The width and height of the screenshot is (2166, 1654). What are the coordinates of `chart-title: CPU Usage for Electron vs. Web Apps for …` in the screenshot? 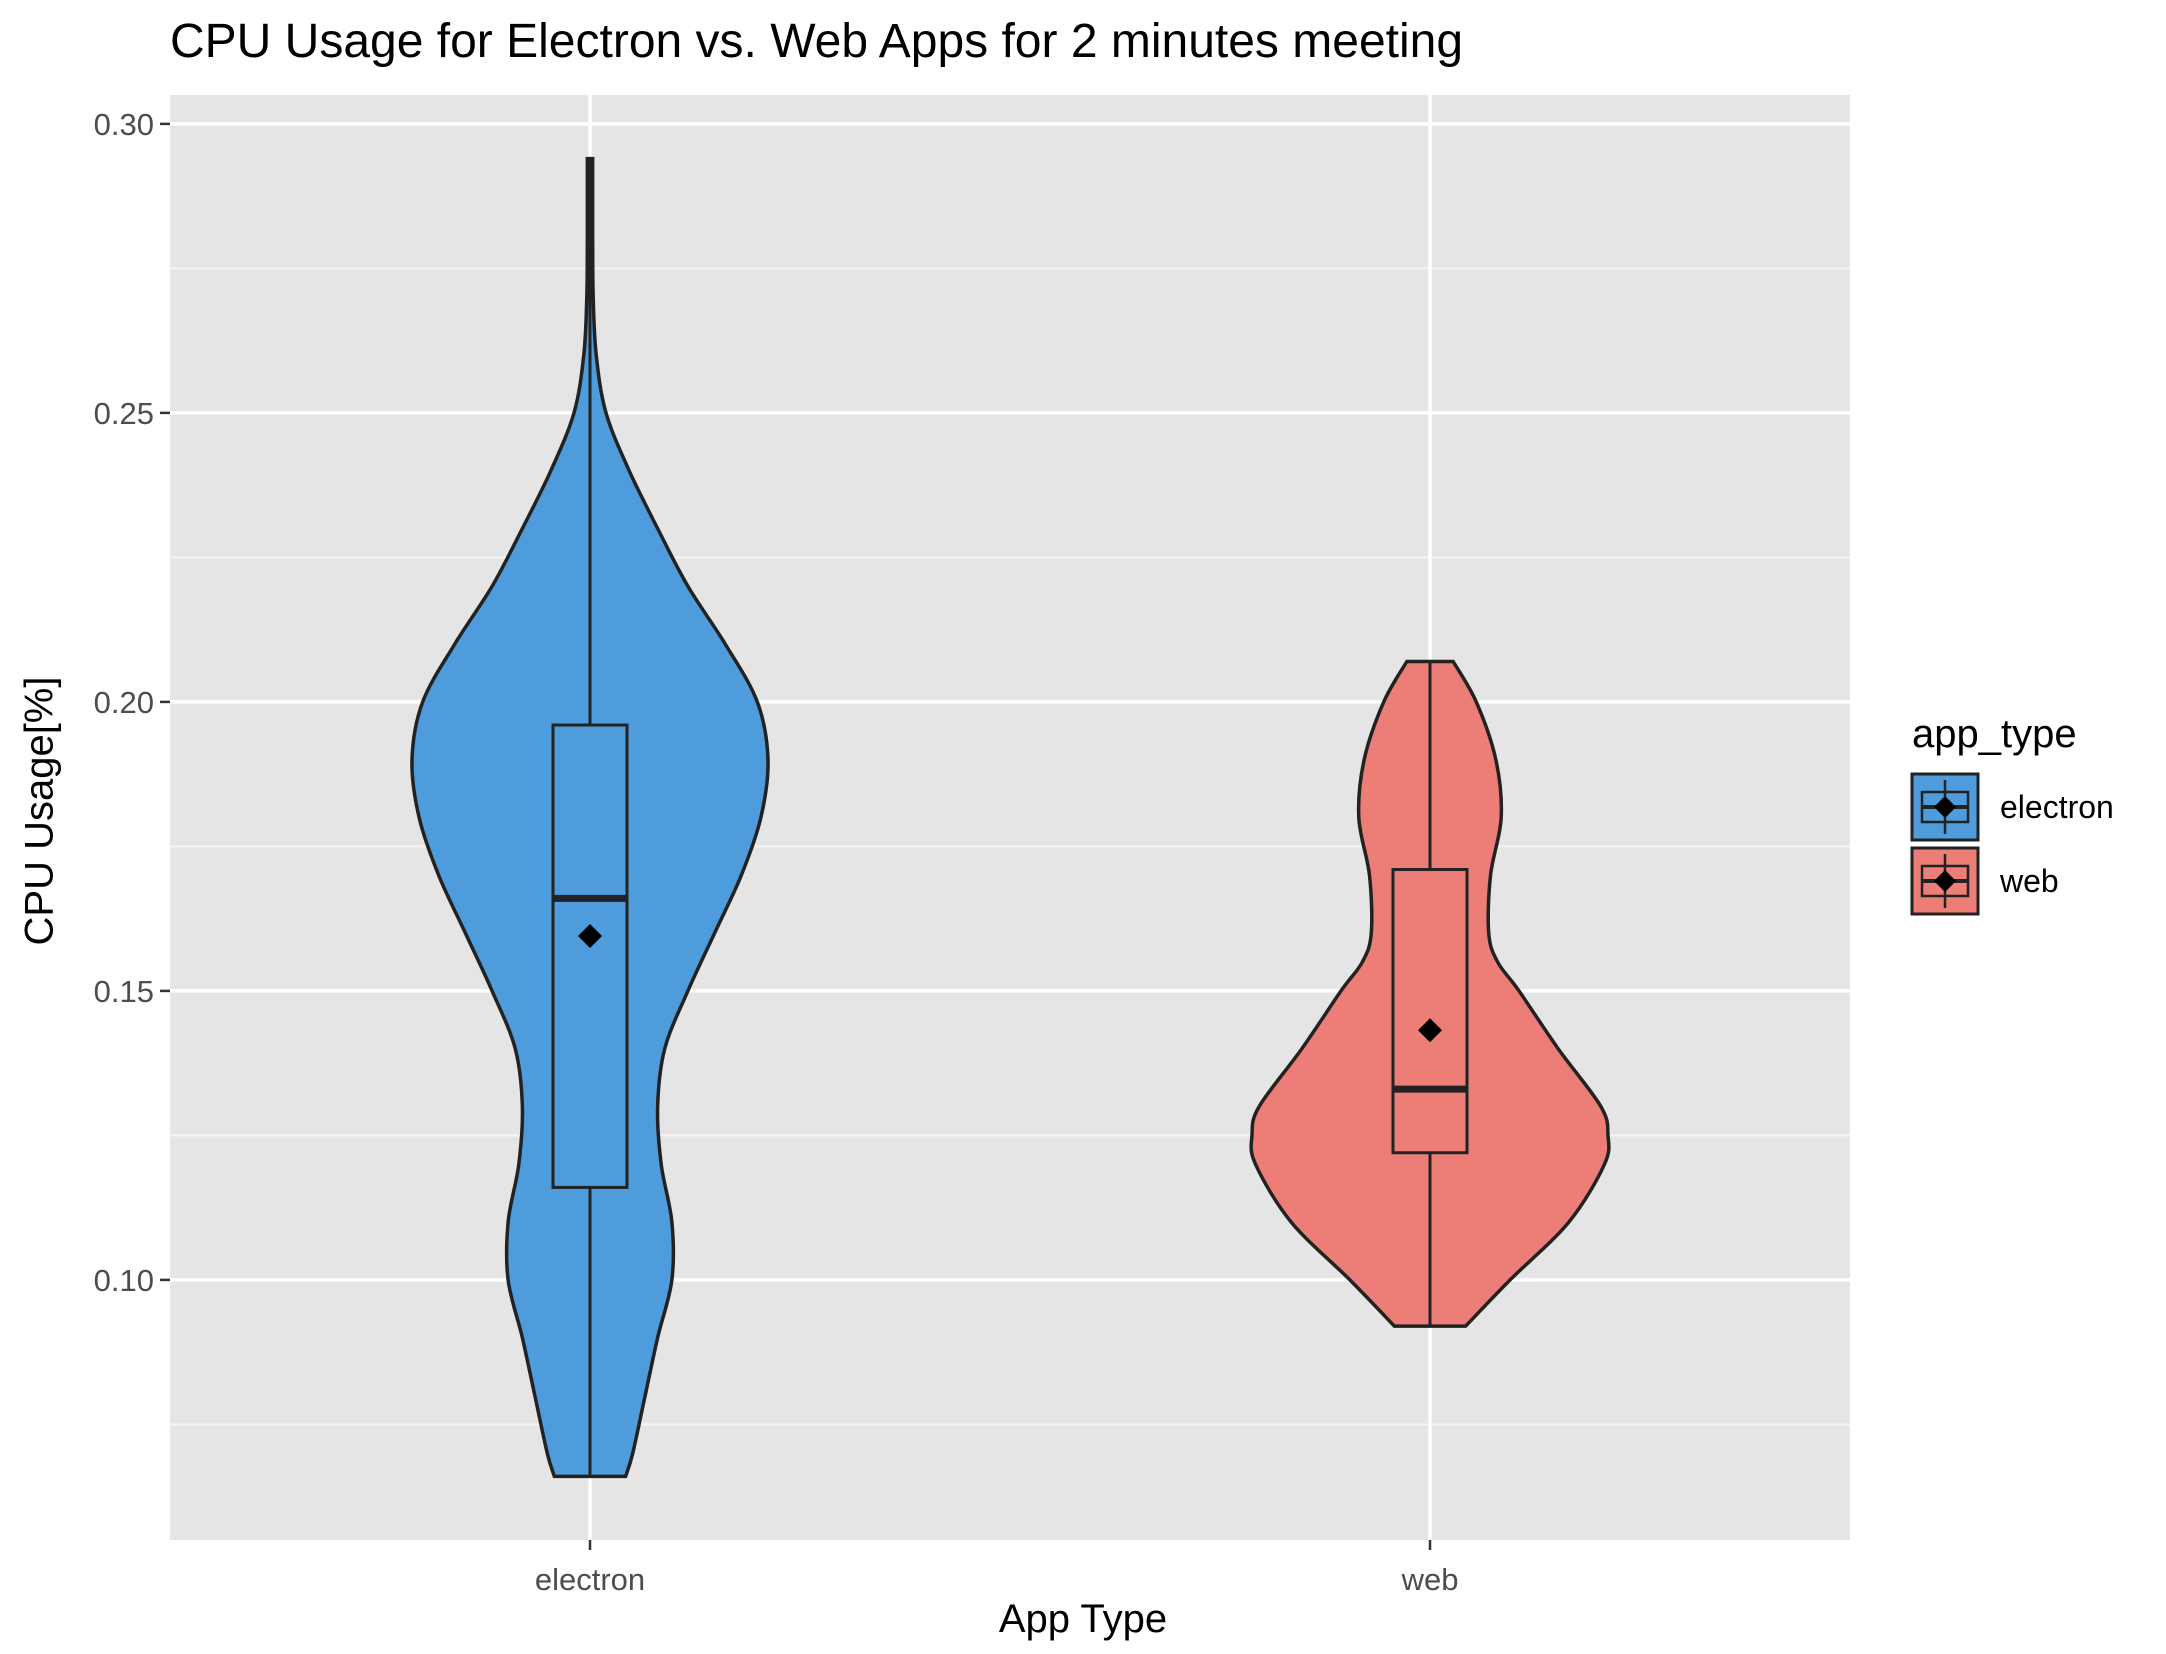 It's located at (817, 41).